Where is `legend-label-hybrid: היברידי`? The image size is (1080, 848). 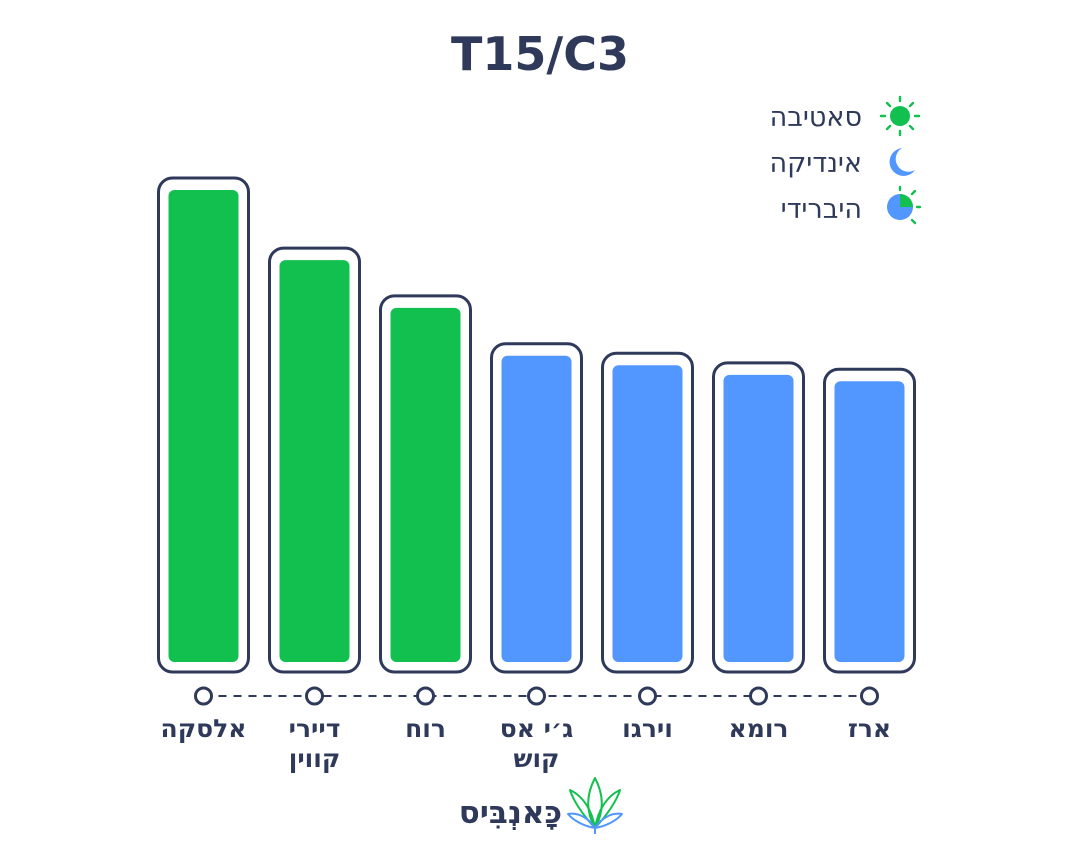 legend-label-hybrid: היברידי is located at coordinates (821, 209).